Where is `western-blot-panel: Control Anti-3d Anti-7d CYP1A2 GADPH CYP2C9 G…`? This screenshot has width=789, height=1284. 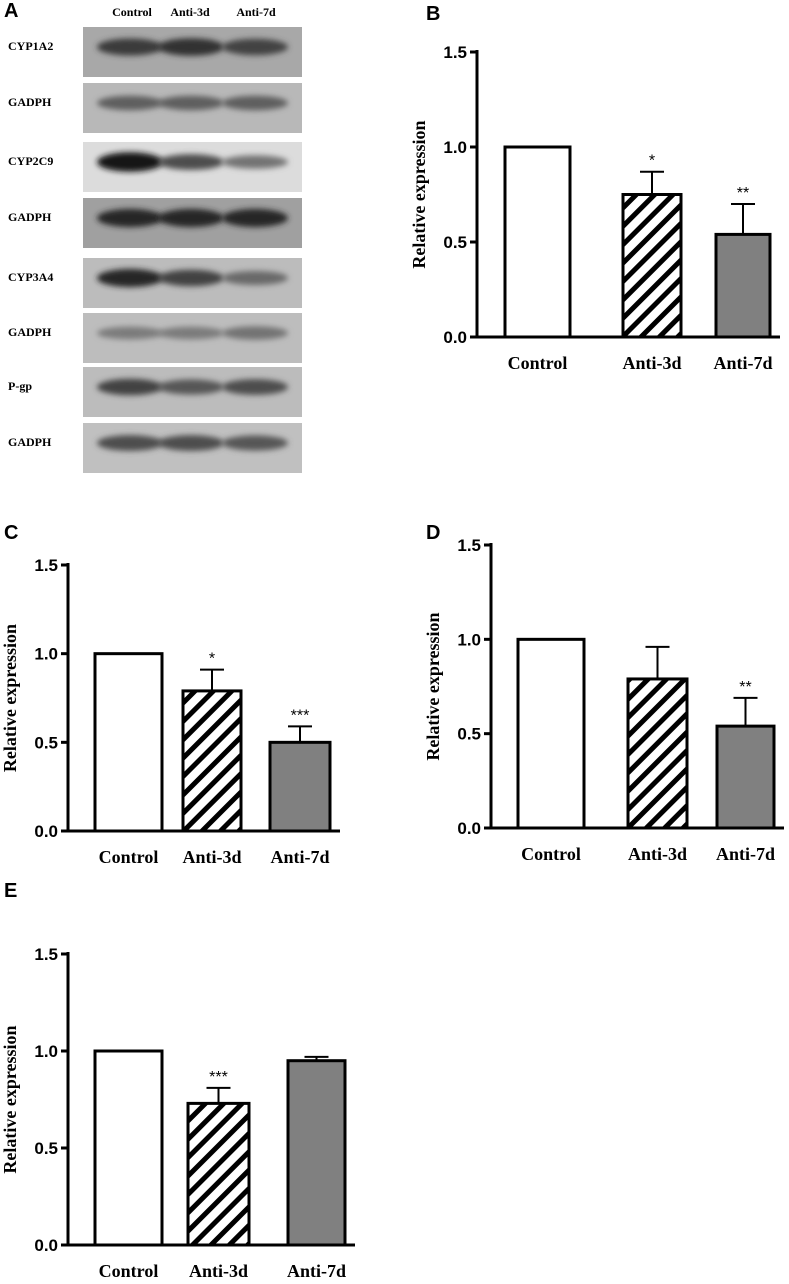
western-blot-panel: Control Anti-3d Anti-7d CYP1A2 GADPH CYP2C9 G… is located at coordinates (155, 239).